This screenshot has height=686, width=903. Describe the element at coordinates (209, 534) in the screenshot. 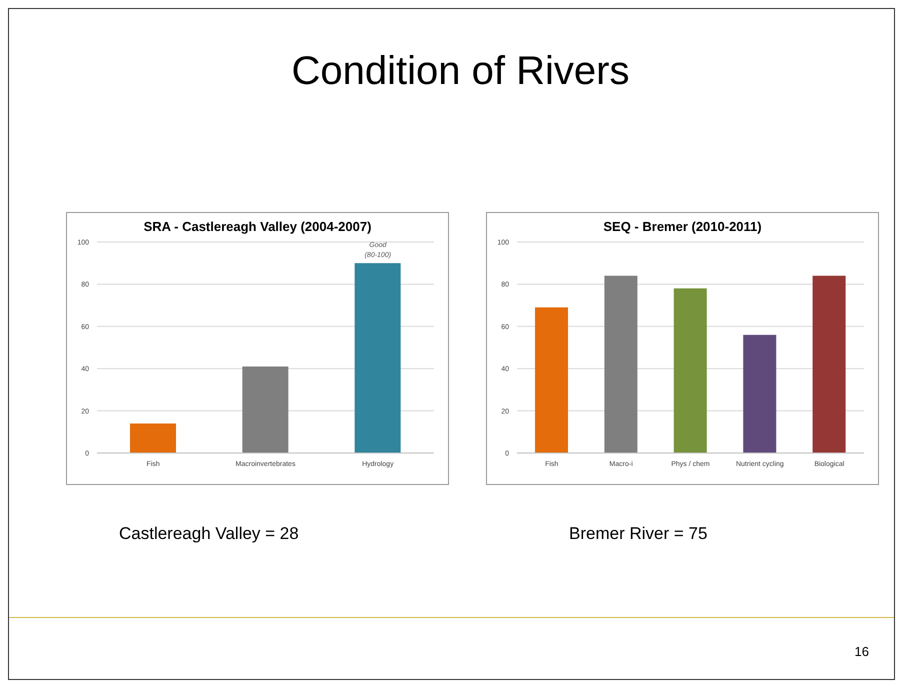

I see `text: Castlereagh Valley = 28` at that location.